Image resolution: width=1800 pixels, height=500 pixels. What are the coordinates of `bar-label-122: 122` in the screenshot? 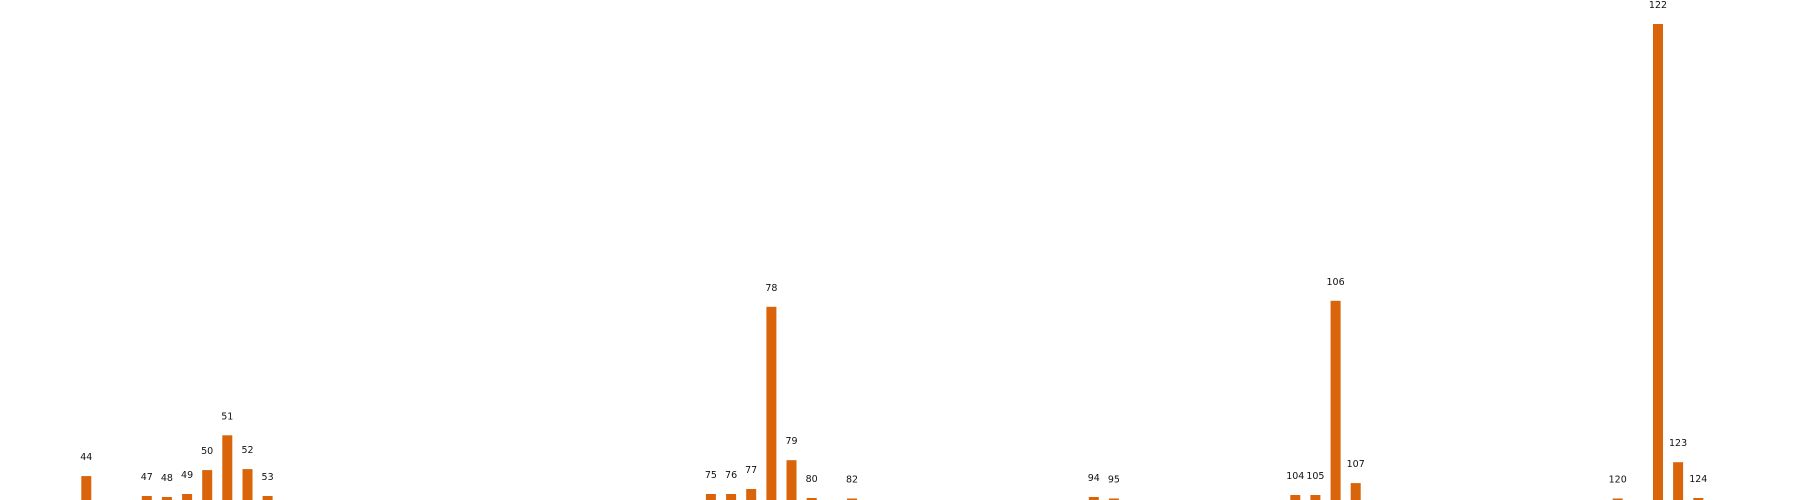 It's located at (1658, 5).